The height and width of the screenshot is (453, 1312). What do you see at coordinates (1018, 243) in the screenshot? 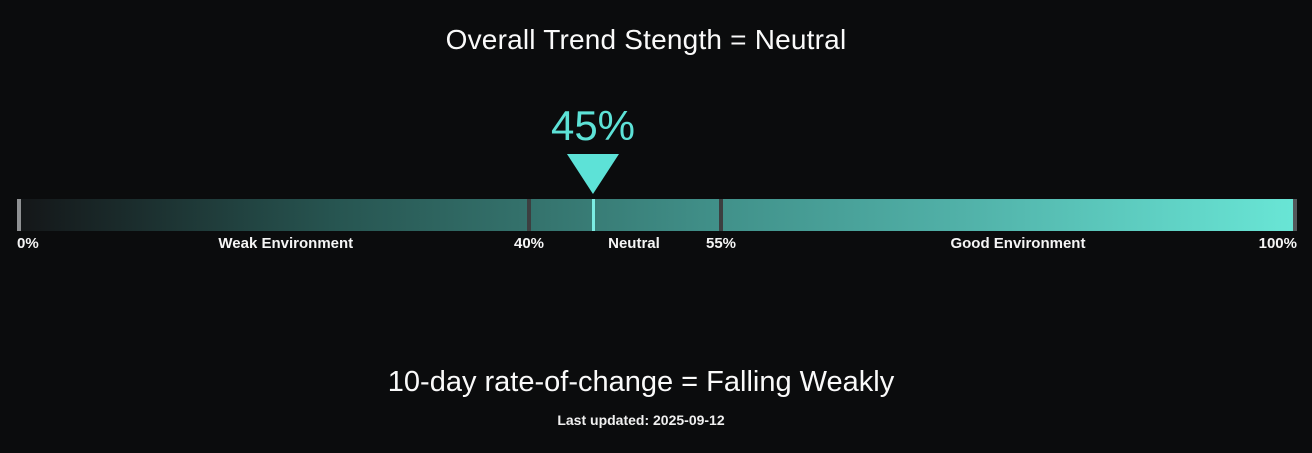
I see `axis-label-good-environment: Good Environment` at bounding box center [1018, 243].